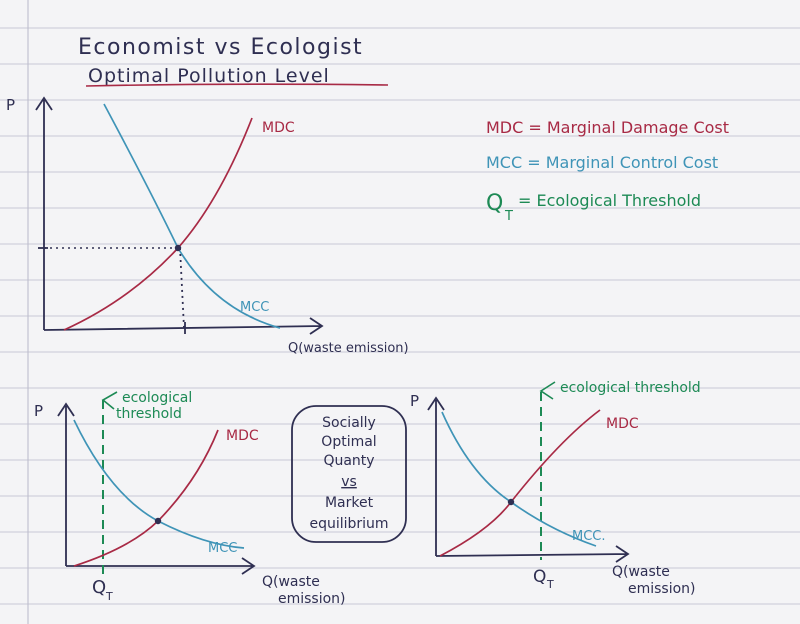 The image size is (800, 624). I want to click on graph-right-x-label-1: Q(waste, so click(641, 572).